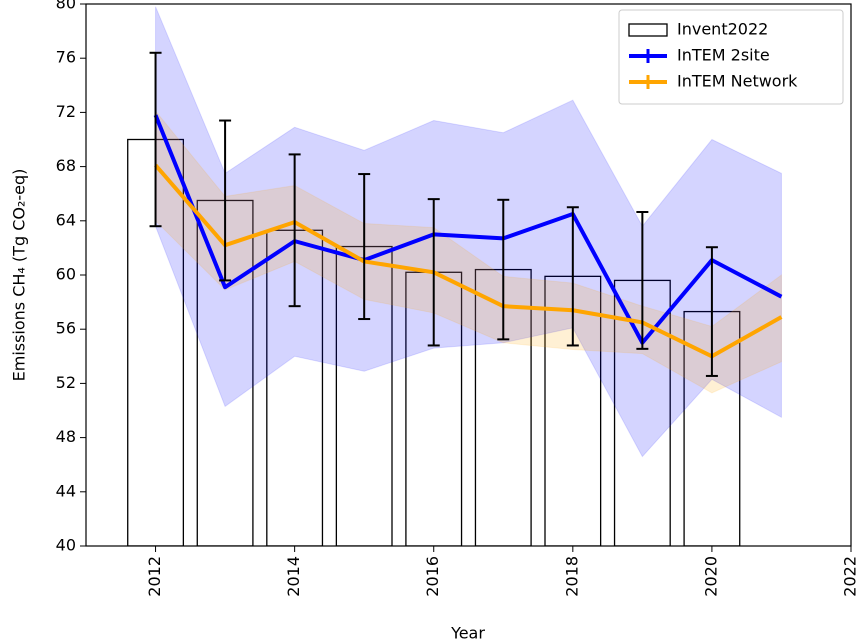 The height and width of the screenshot is (644, 861). What do you see at coordinates (66, 436) in the screenshot?
I see `y-tick-label: 48` at bounding box center [66, 436].